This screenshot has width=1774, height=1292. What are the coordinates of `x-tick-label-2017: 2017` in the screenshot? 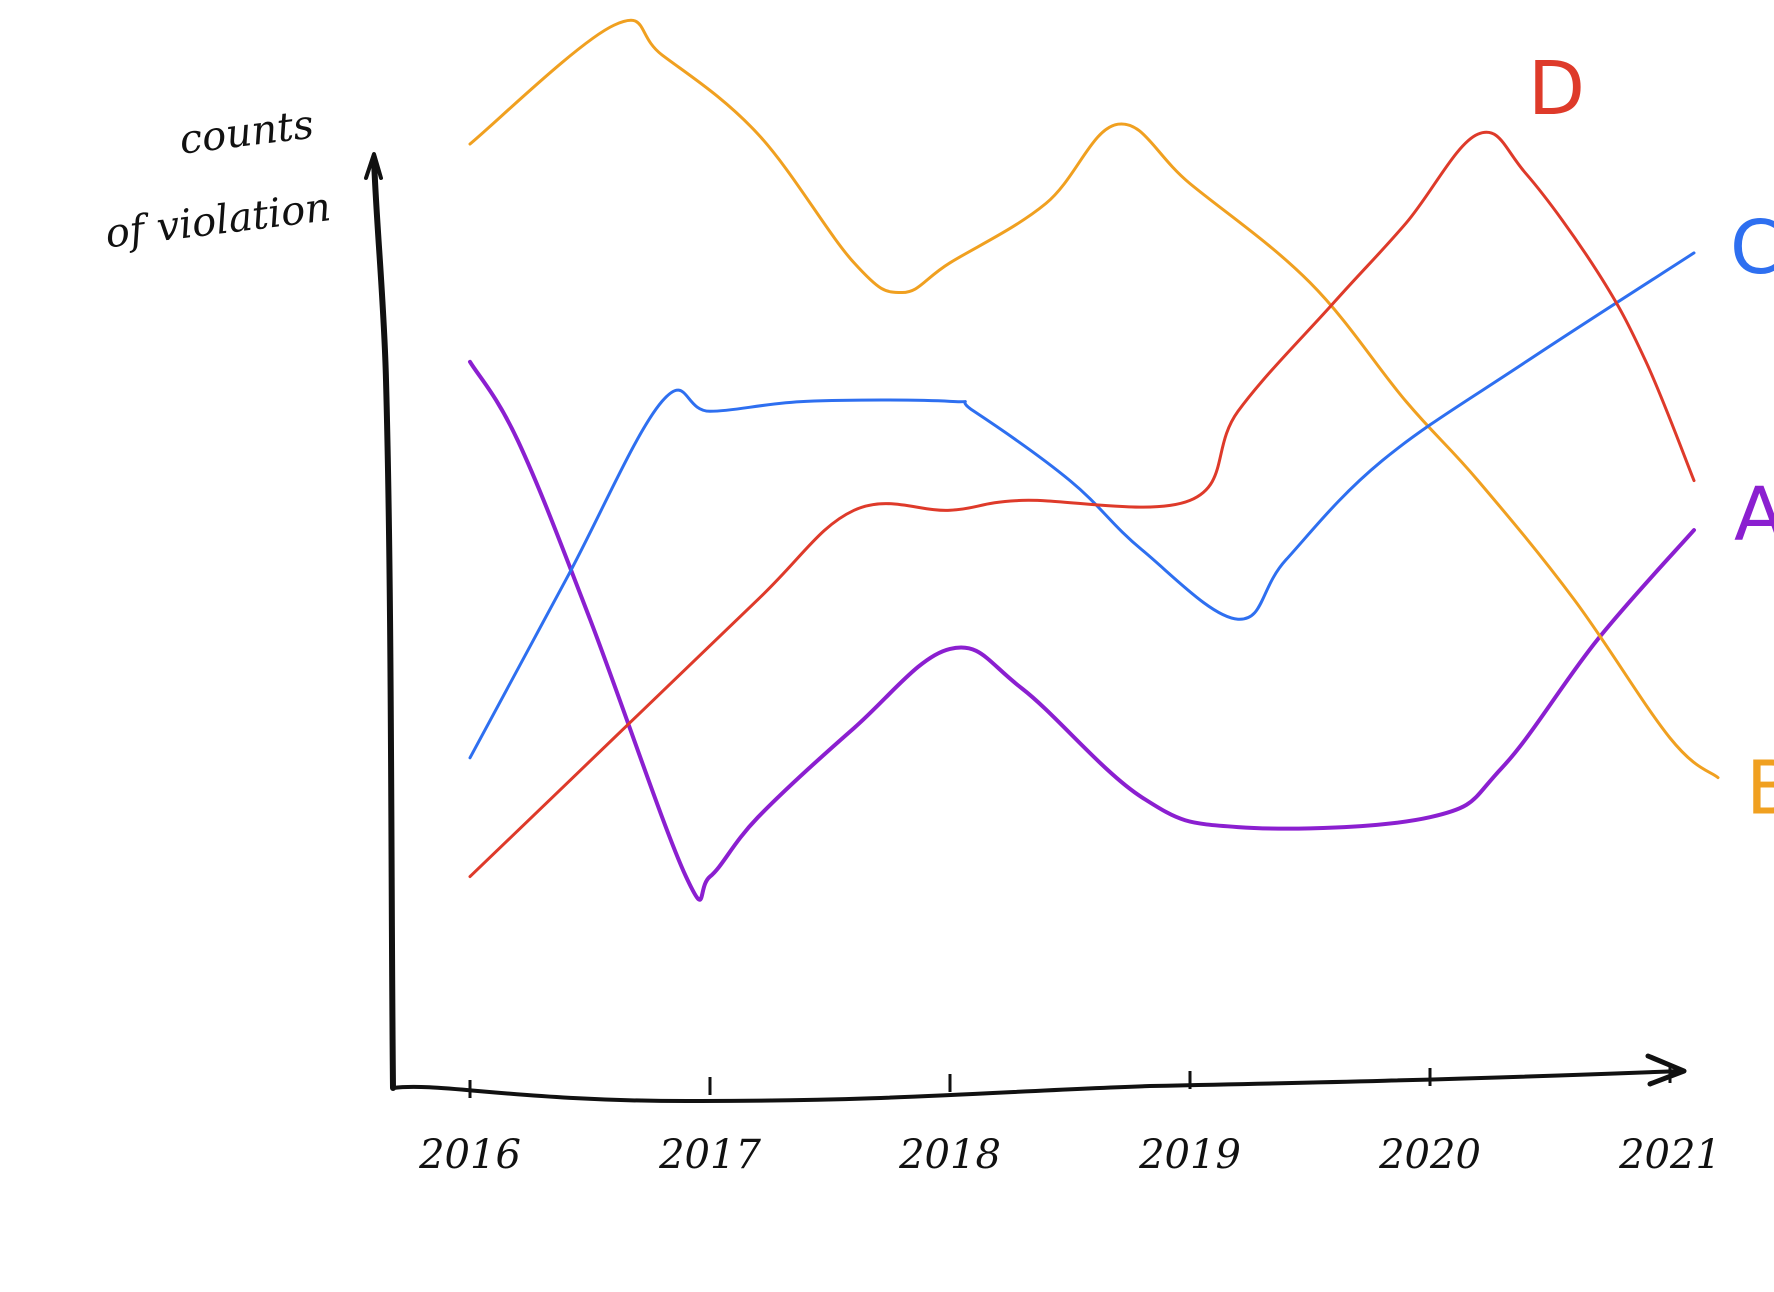 It's located at (709, 1155).